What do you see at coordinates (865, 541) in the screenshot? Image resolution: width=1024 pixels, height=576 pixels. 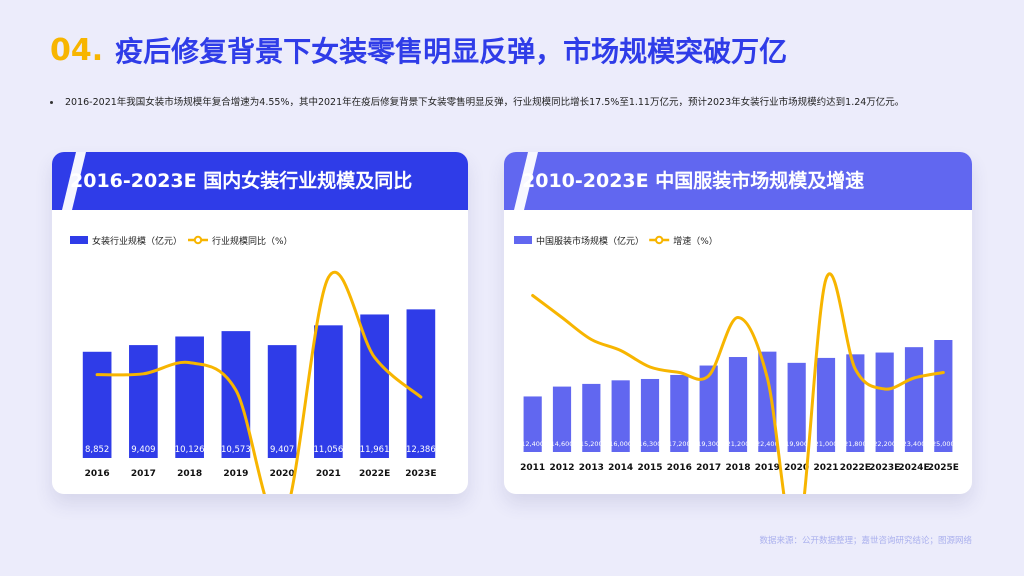 I see `source-note: 数据来源：公开数据整理；嘉世咨询研究结论；图源网络` at bounding box center [865, 541].